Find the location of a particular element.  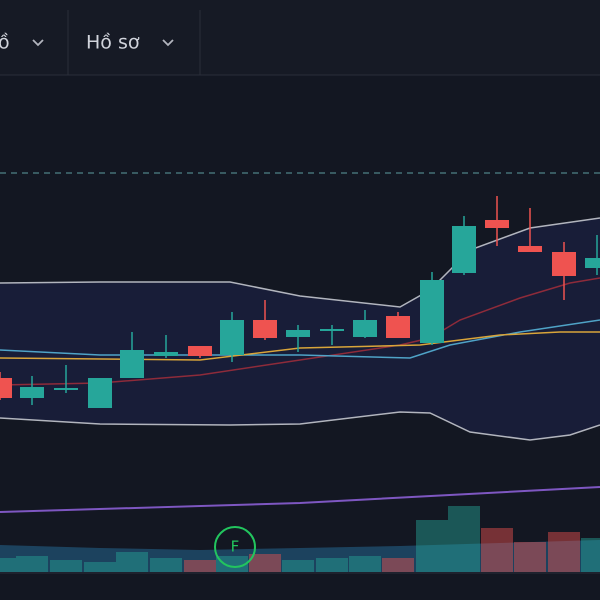

volume-area is located at coordinates (300, 556).